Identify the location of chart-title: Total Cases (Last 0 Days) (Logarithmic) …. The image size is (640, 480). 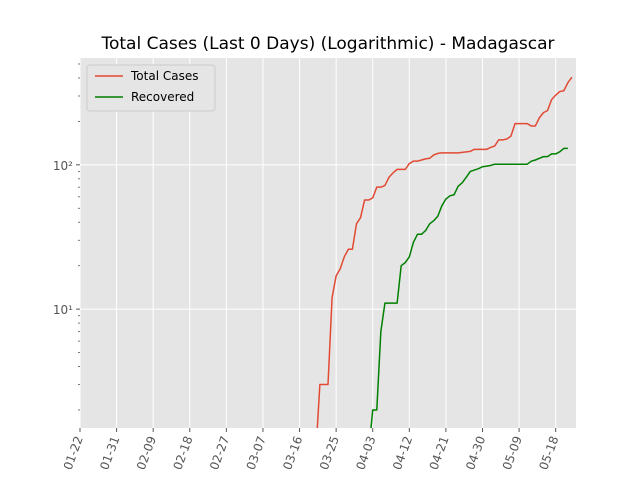
(328, 44).